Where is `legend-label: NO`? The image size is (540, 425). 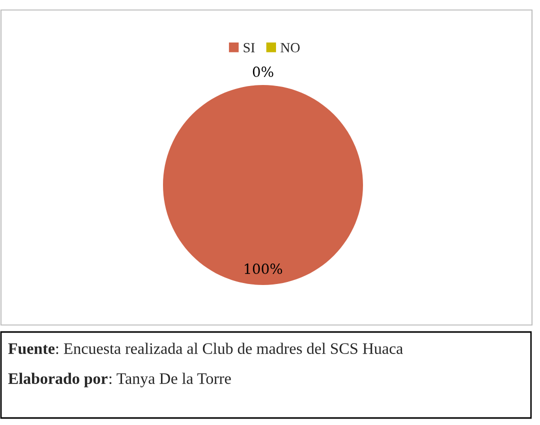
legend-label: NO is located at coordinates (290, 47).